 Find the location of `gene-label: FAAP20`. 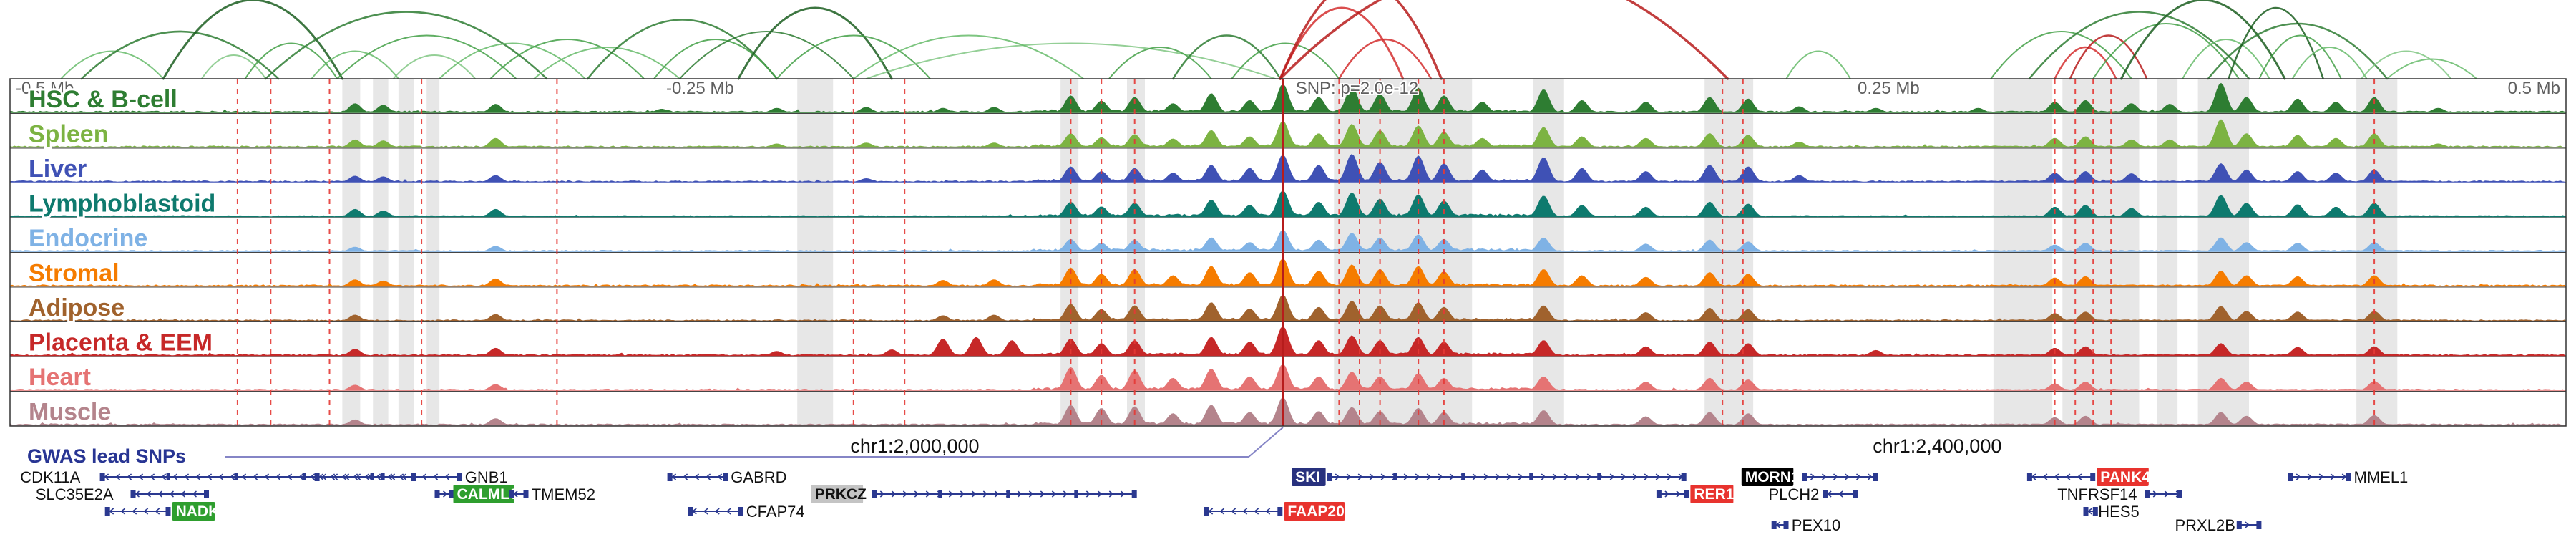

gene-label: FAAP20 is located at coordinates (1315, 511).